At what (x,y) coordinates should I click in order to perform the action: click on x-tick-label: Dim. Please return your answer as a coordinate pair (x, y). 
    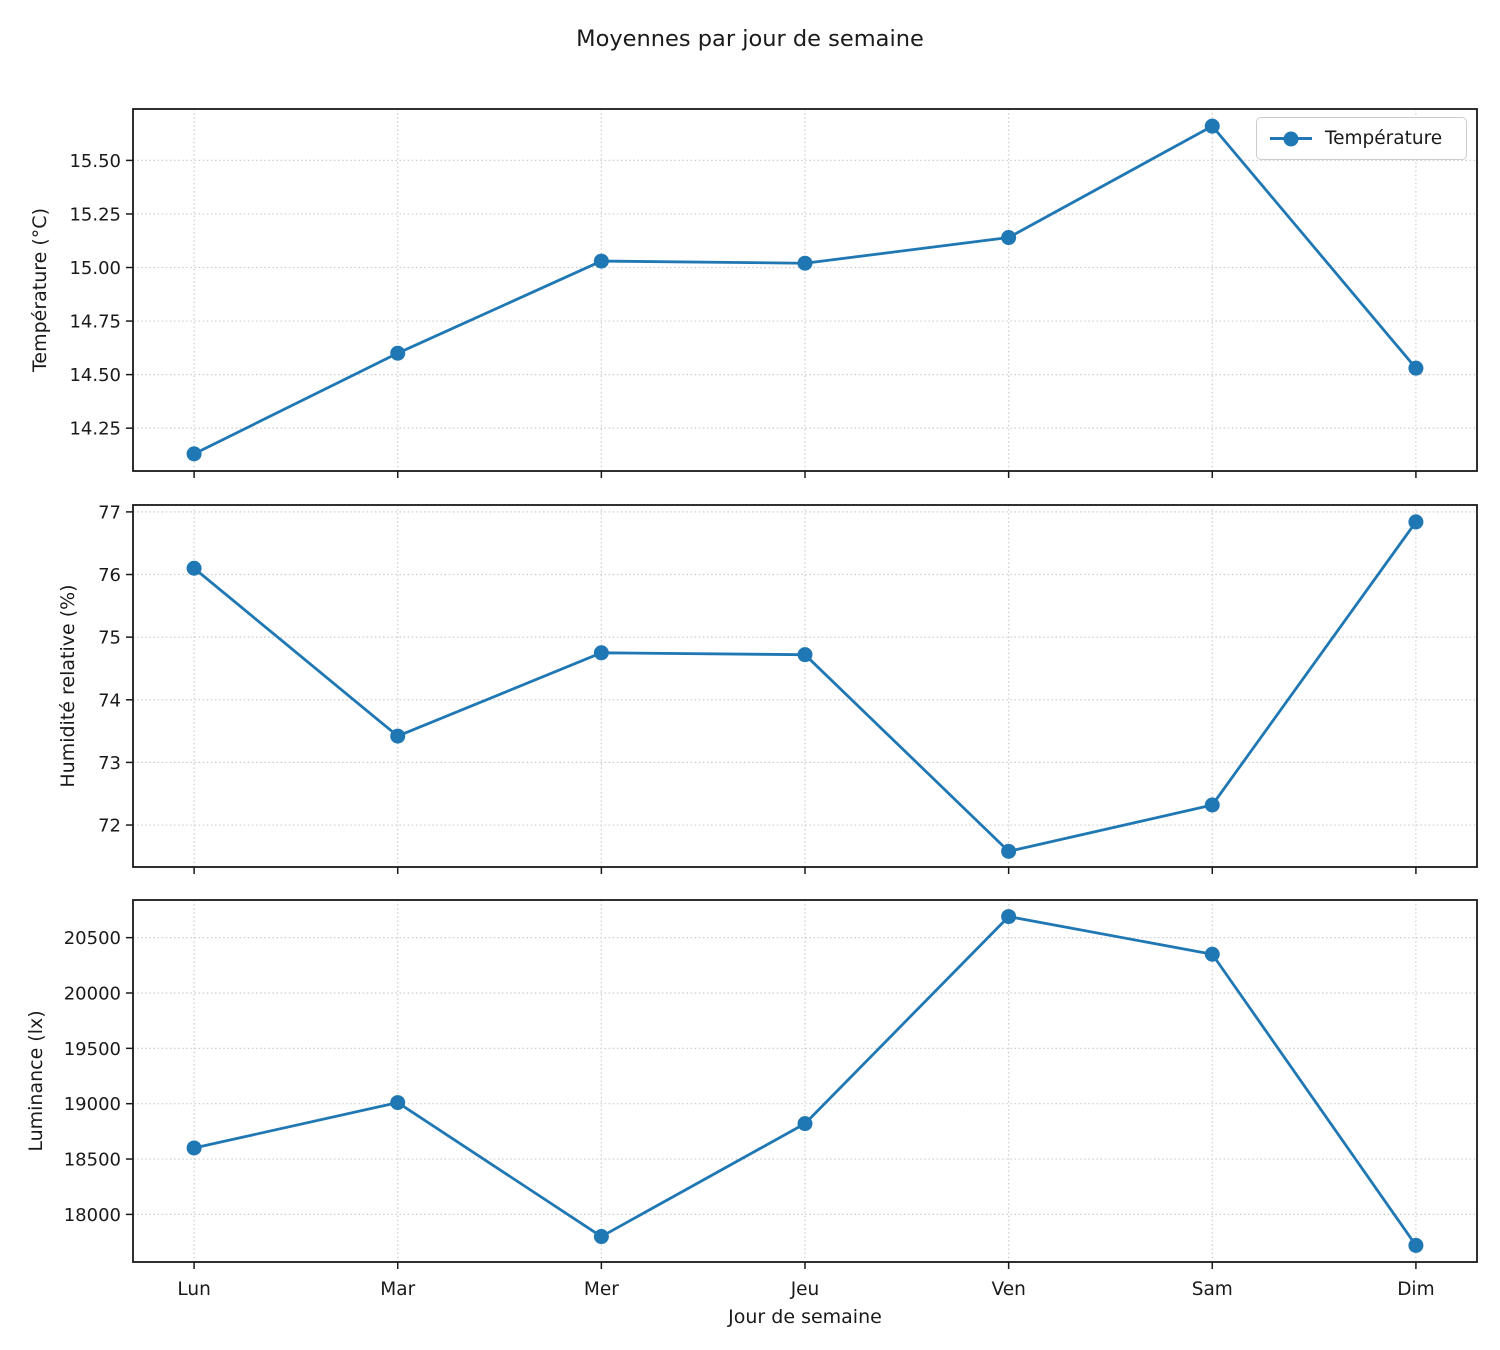
    Looking at the image, I should click on (1415, 1289).